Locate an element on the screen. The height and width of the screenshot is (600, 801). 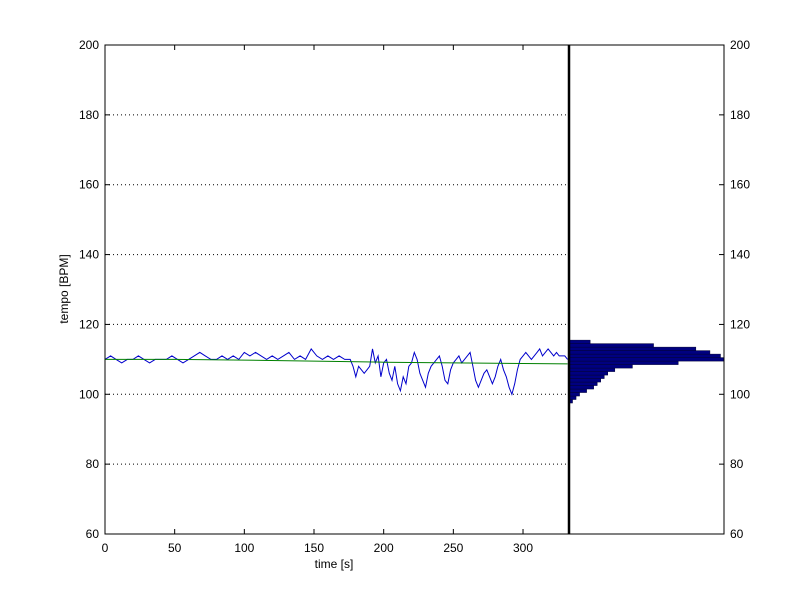
y-axis-ticks-left: 60 80 100 120 140 160 180 200 is located at coordinates (94, 289).